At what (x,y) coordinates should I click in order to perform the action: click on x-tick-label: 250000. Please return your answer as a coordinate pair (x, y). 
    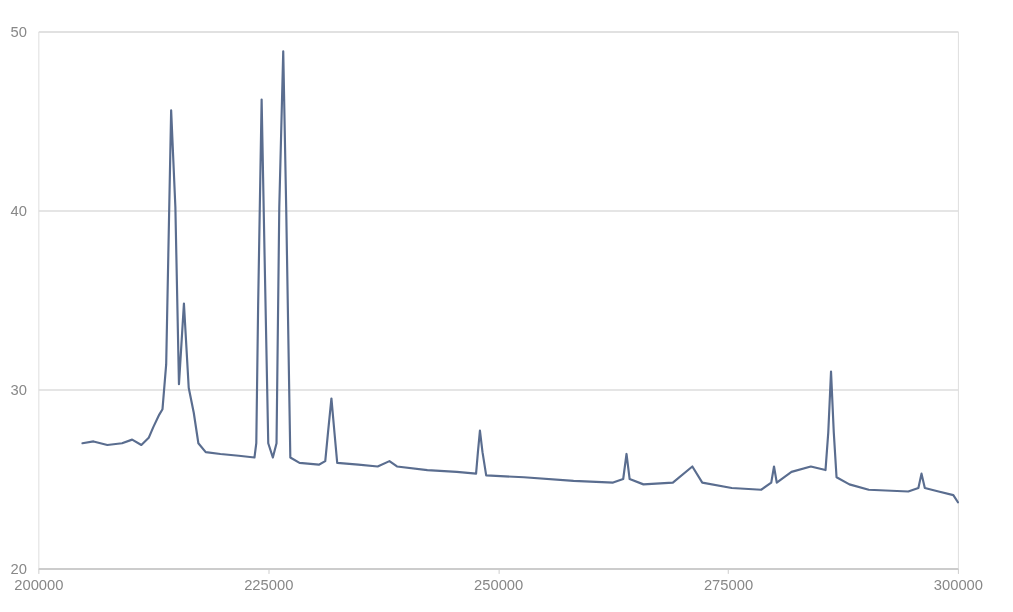
    Looking at the image, I should click on (499, 584).